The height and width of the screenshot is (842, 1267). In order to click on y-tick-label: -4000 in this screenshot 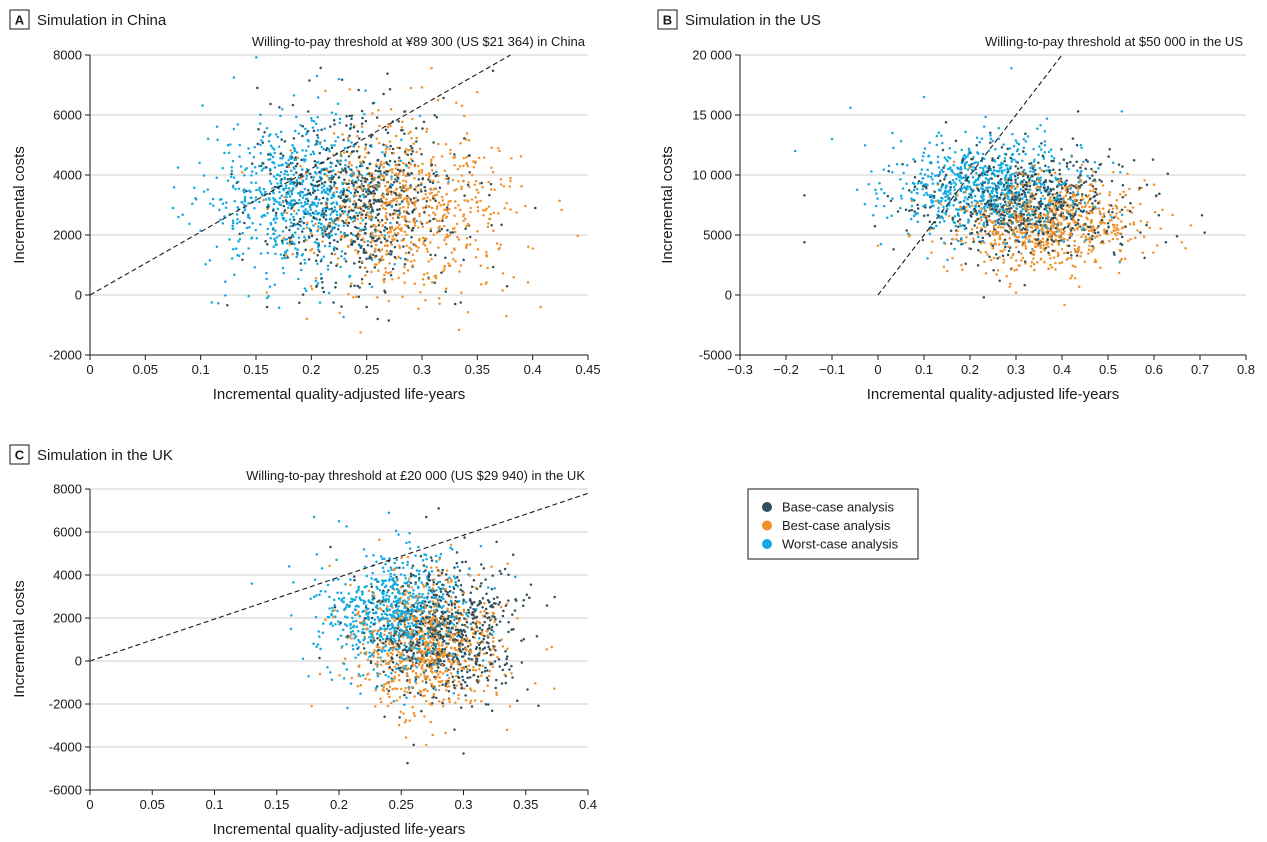, I will do `click(65, 747)`.